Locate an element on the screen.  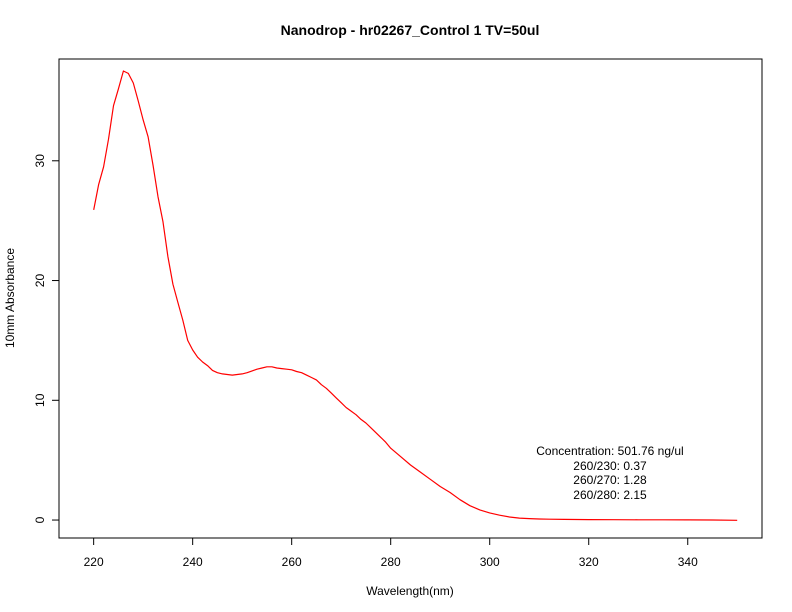
x-tick-label: 340 is located at coordinates (688, 562).